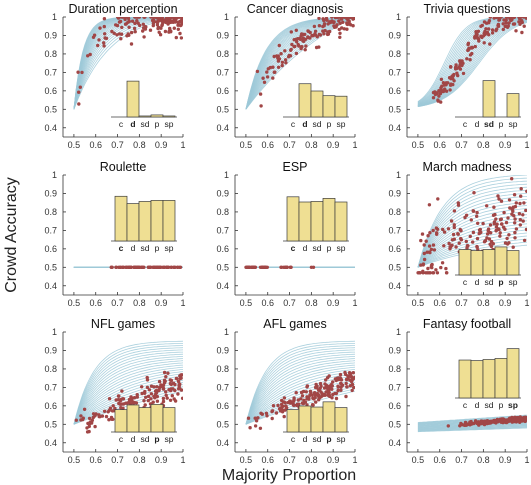 This screenshot has height=485, width=531. Describe the element at coordinates (157, 116) in the screenshot. I see `inset-bar-p` at that location.